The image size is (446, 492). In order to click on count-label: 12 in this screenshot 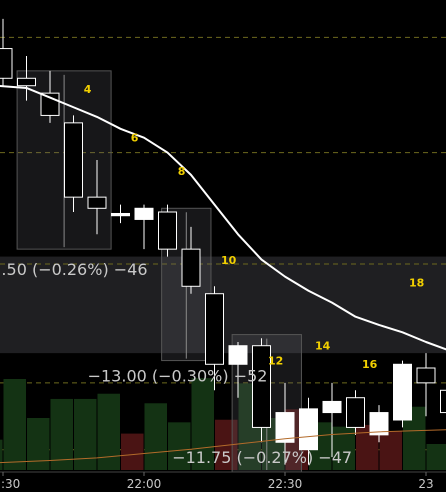, I will do `click(275, 360)`.